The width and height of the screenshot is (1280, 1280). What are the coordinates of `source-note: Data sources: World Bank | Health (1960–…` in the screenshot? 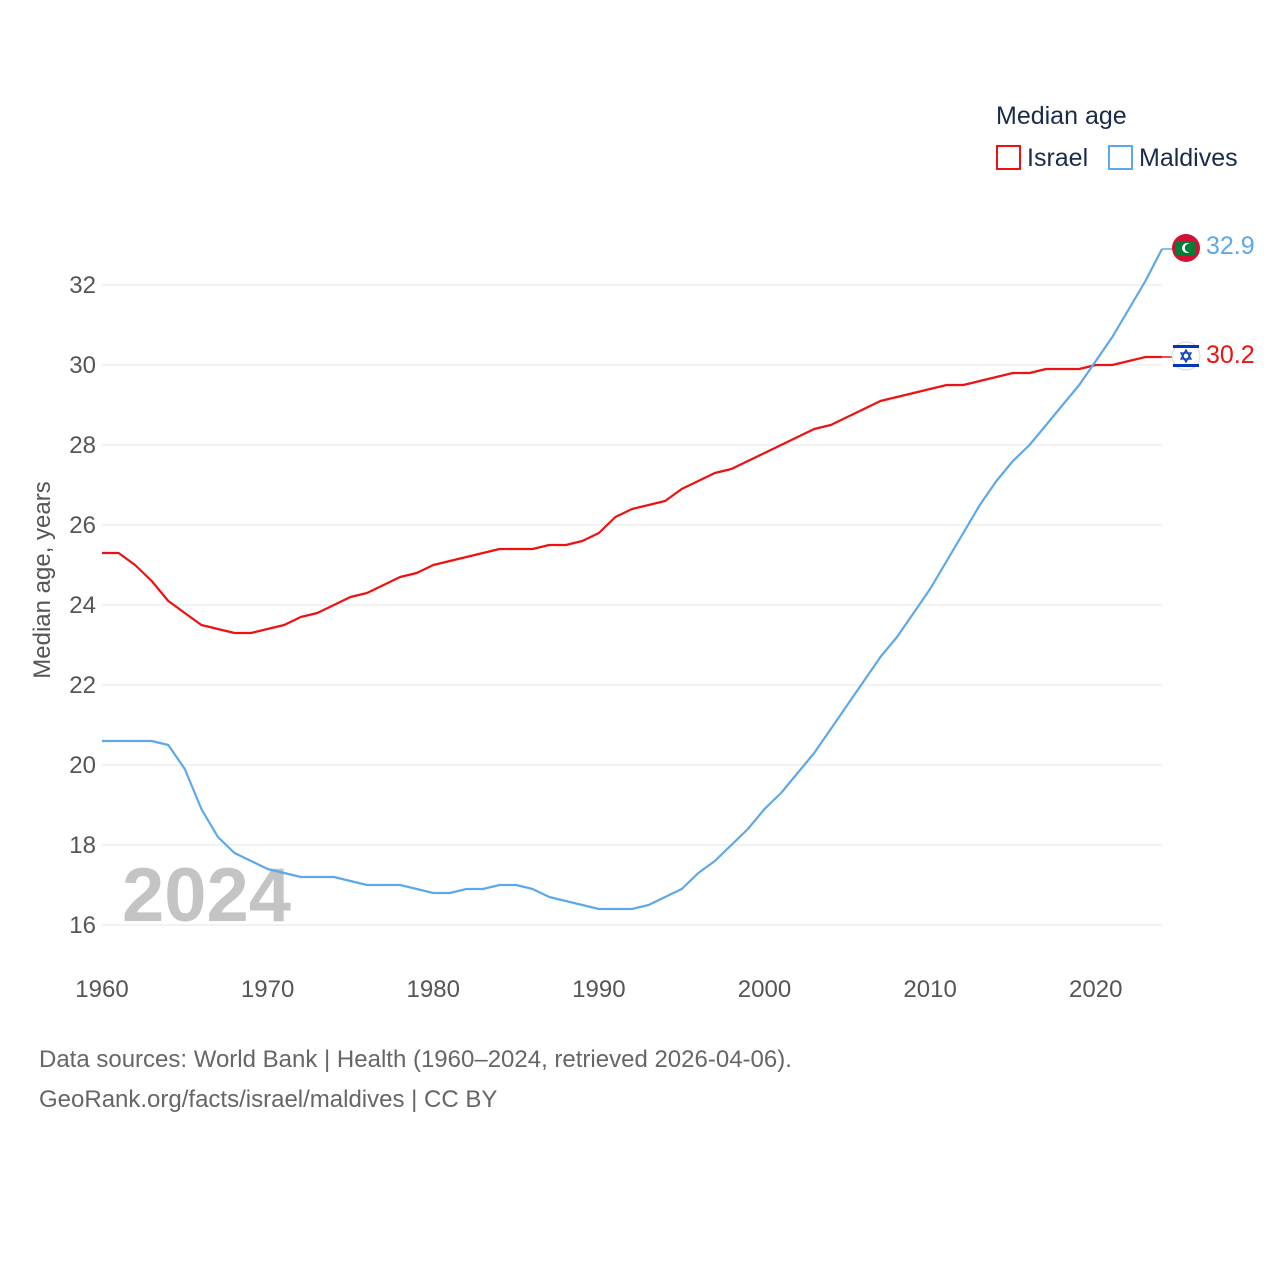 It's located at (415, 1080).